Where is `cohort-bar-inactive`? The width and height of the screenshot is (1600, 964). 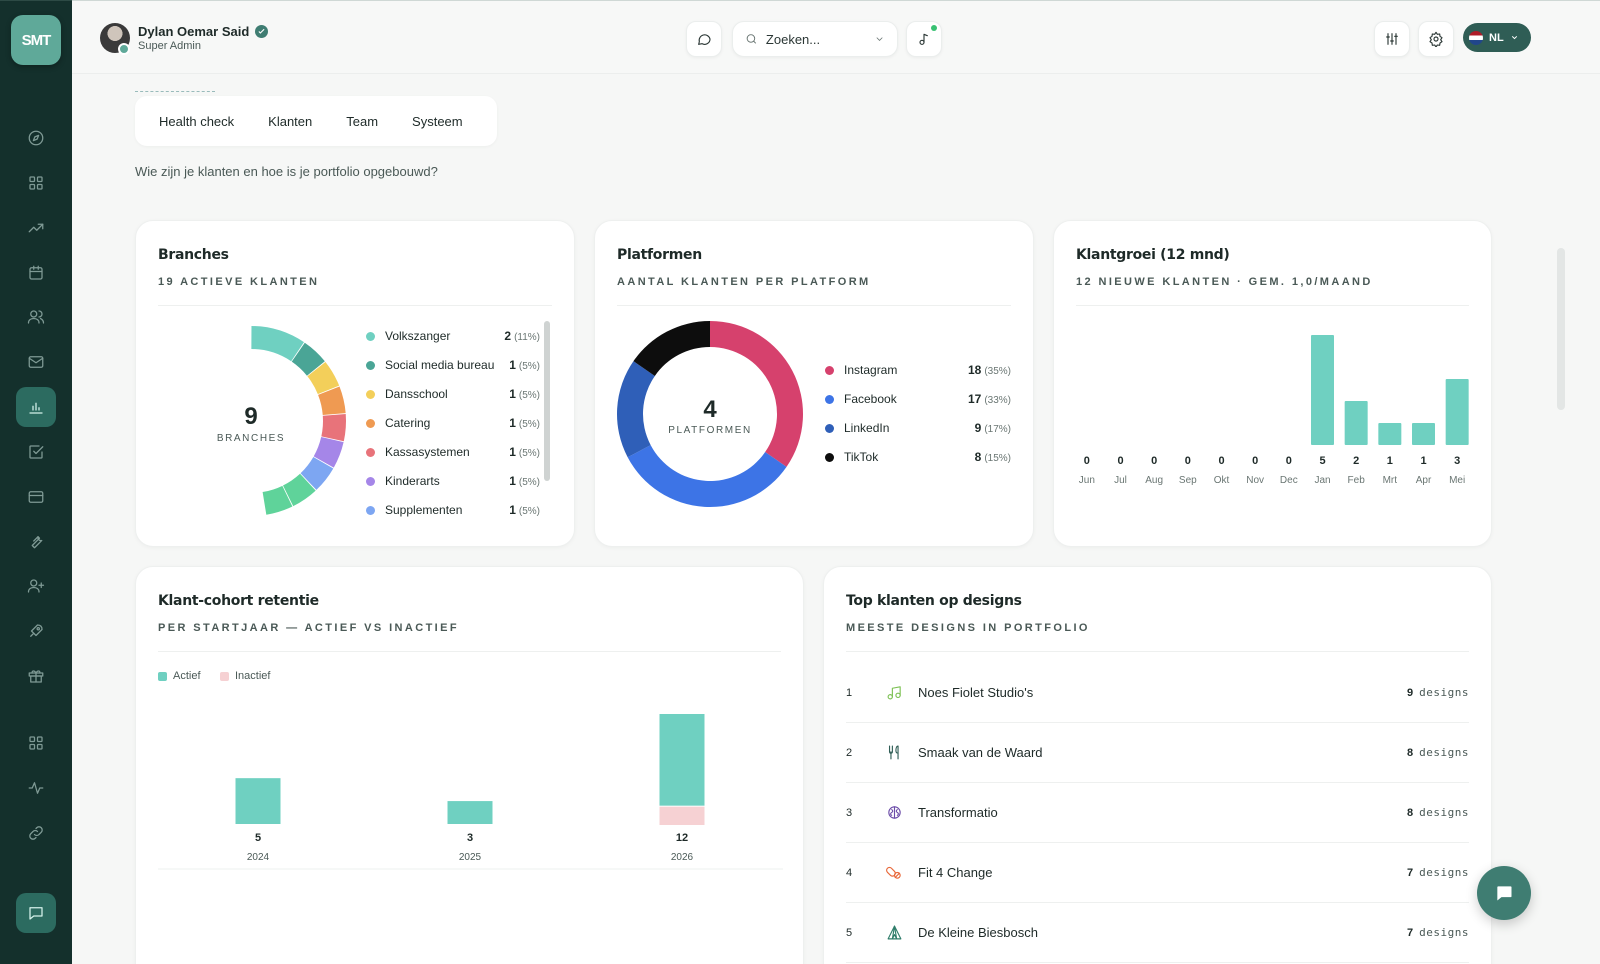
cohort-bar-inactive is located at coordinates (682, 815).